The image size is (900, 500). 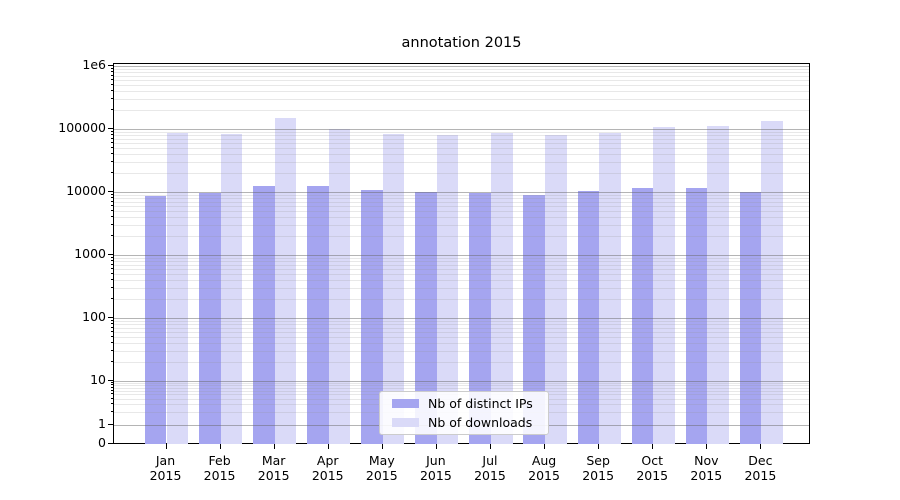 What do you see at coordinates (544, 468) in the screenshot?
I see `x-tick-label: Aug 2015` at bounding box center [544, 468].